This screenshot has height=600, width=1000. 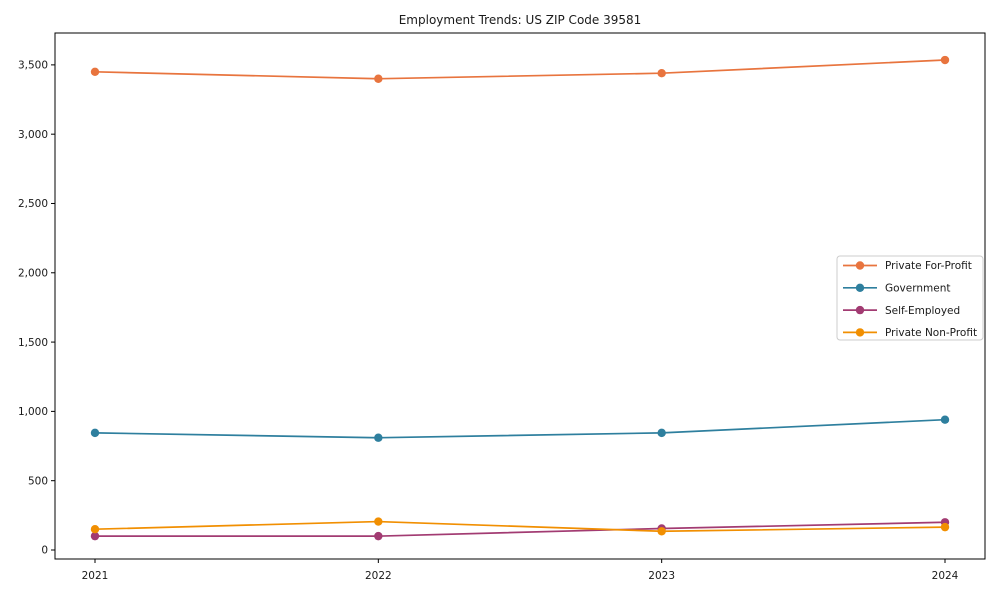 What do you see at coordinates (520, 526) in the screenshot?
I see `series-line-private-non-profit` at bounding box center [520, 526].